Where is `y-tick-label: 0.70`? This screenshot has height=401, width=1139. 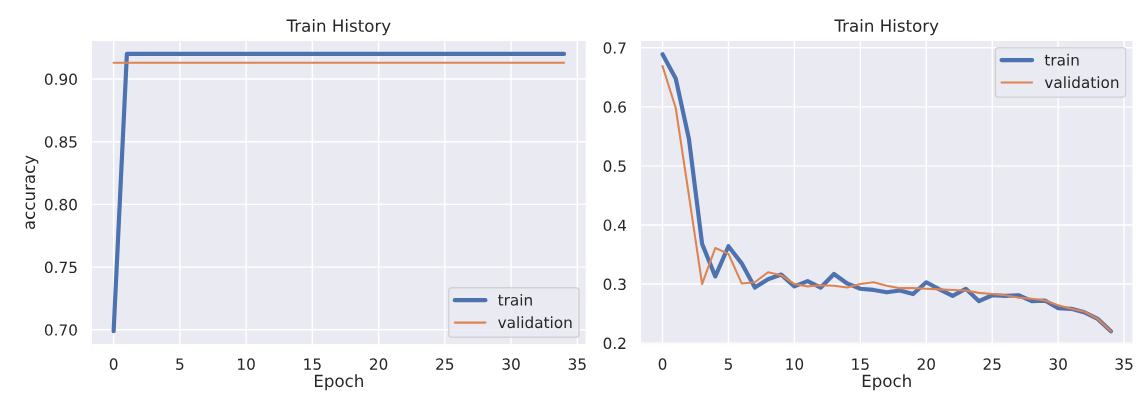 y-tick-label: 0.70 is located at coordinates (60, 330).